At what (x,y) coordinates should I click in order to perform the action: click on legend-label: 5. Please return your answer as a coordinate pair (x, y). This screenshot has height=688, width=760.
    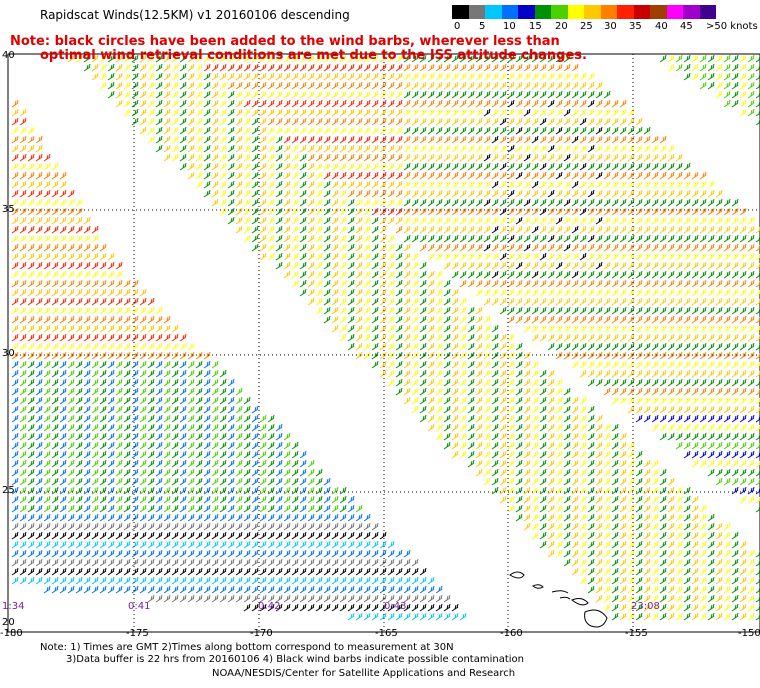
    Looking at the image, I should click on (482, 26).